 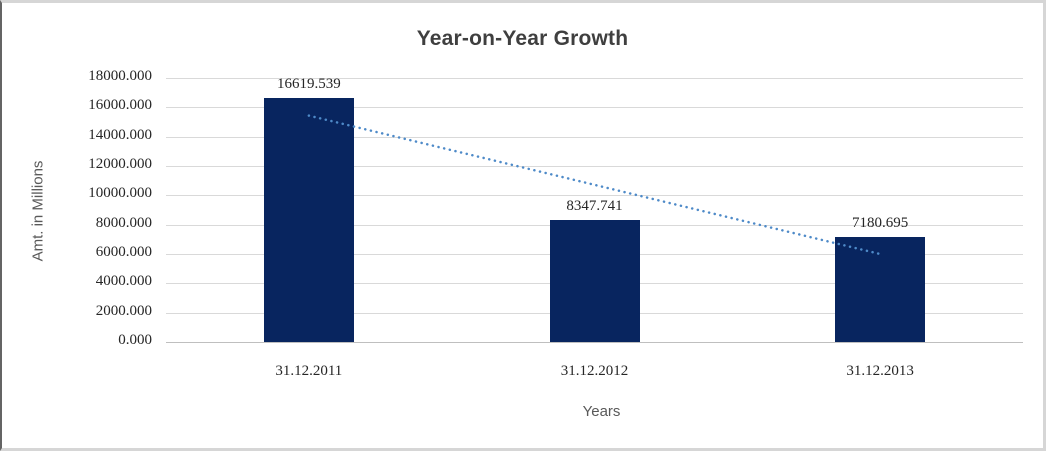 I want to click on y-tick-label: 0.000, so click(x=135, y=340).